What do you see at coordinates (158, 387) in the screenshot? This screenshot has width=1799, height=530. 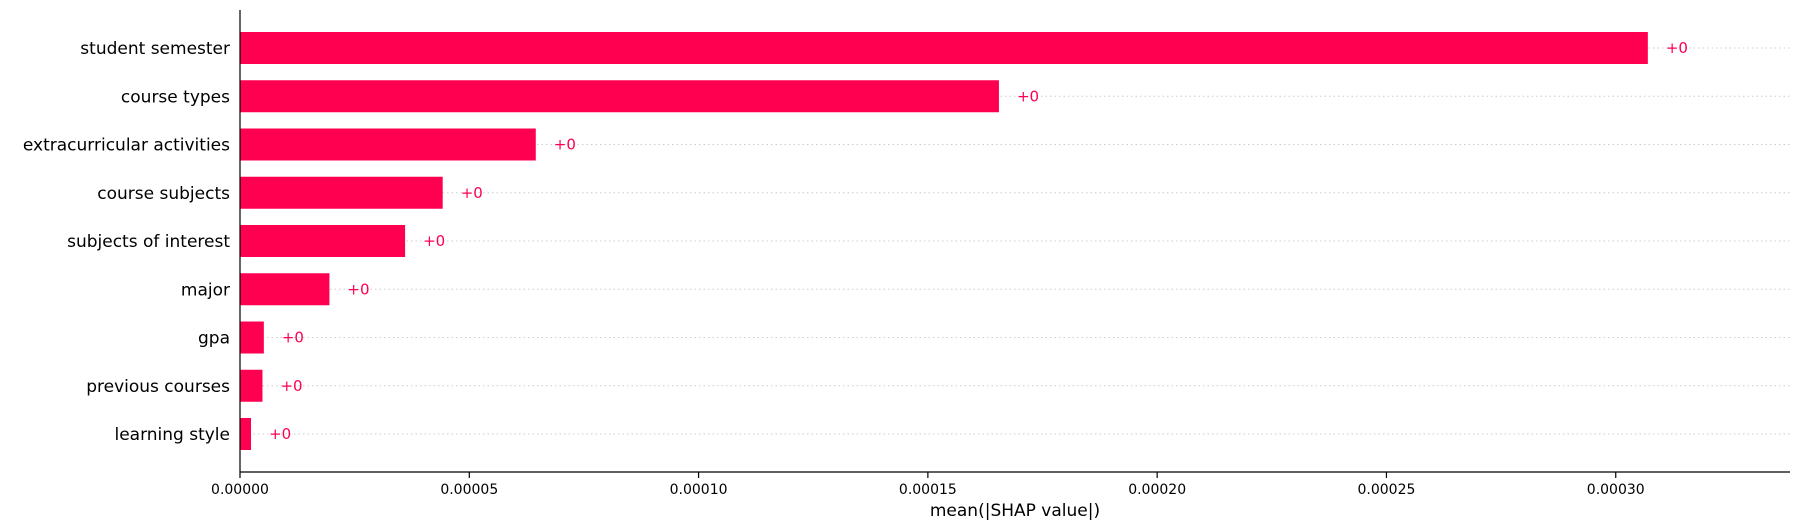 I see `category-label-previous-courses: previous courses` at bounding box center [158, 387].